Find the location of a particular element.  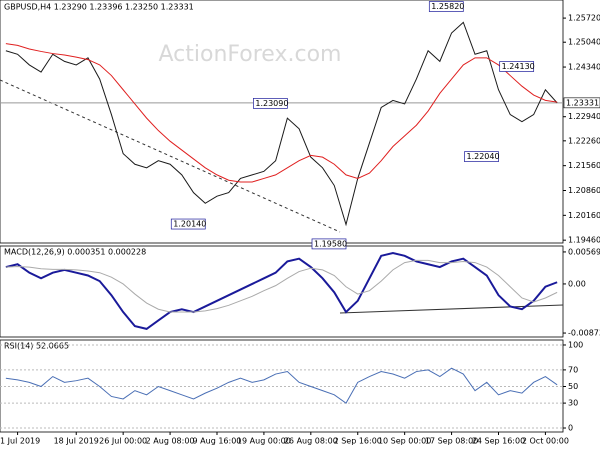

annotation-label: 1.23090 is located at coordinates (271, 103).